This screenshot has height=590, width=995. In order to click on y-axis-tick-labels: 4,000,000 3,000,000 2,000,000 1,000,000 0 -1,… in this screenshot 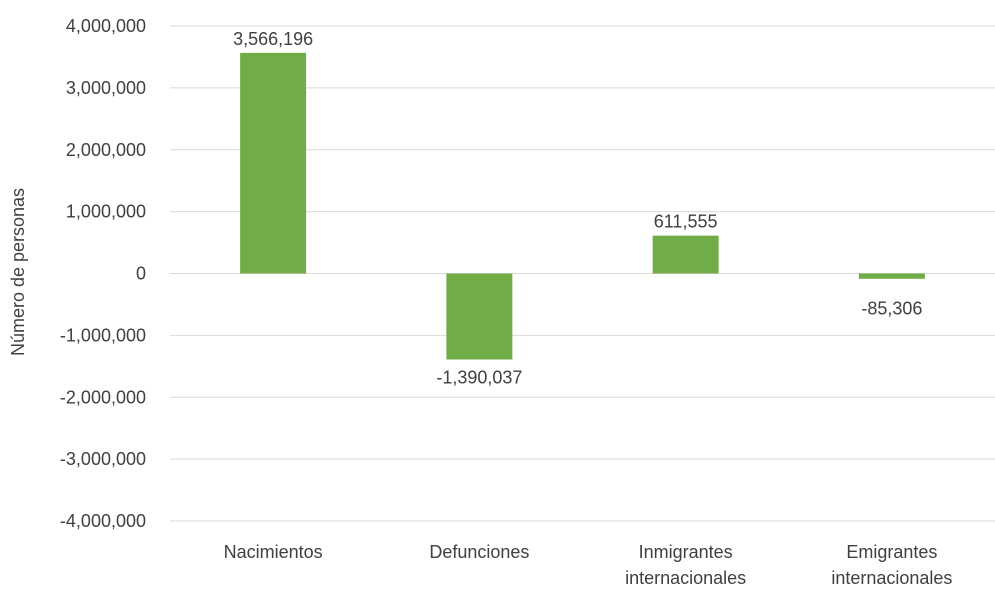, I will do `click(103, 273)`.